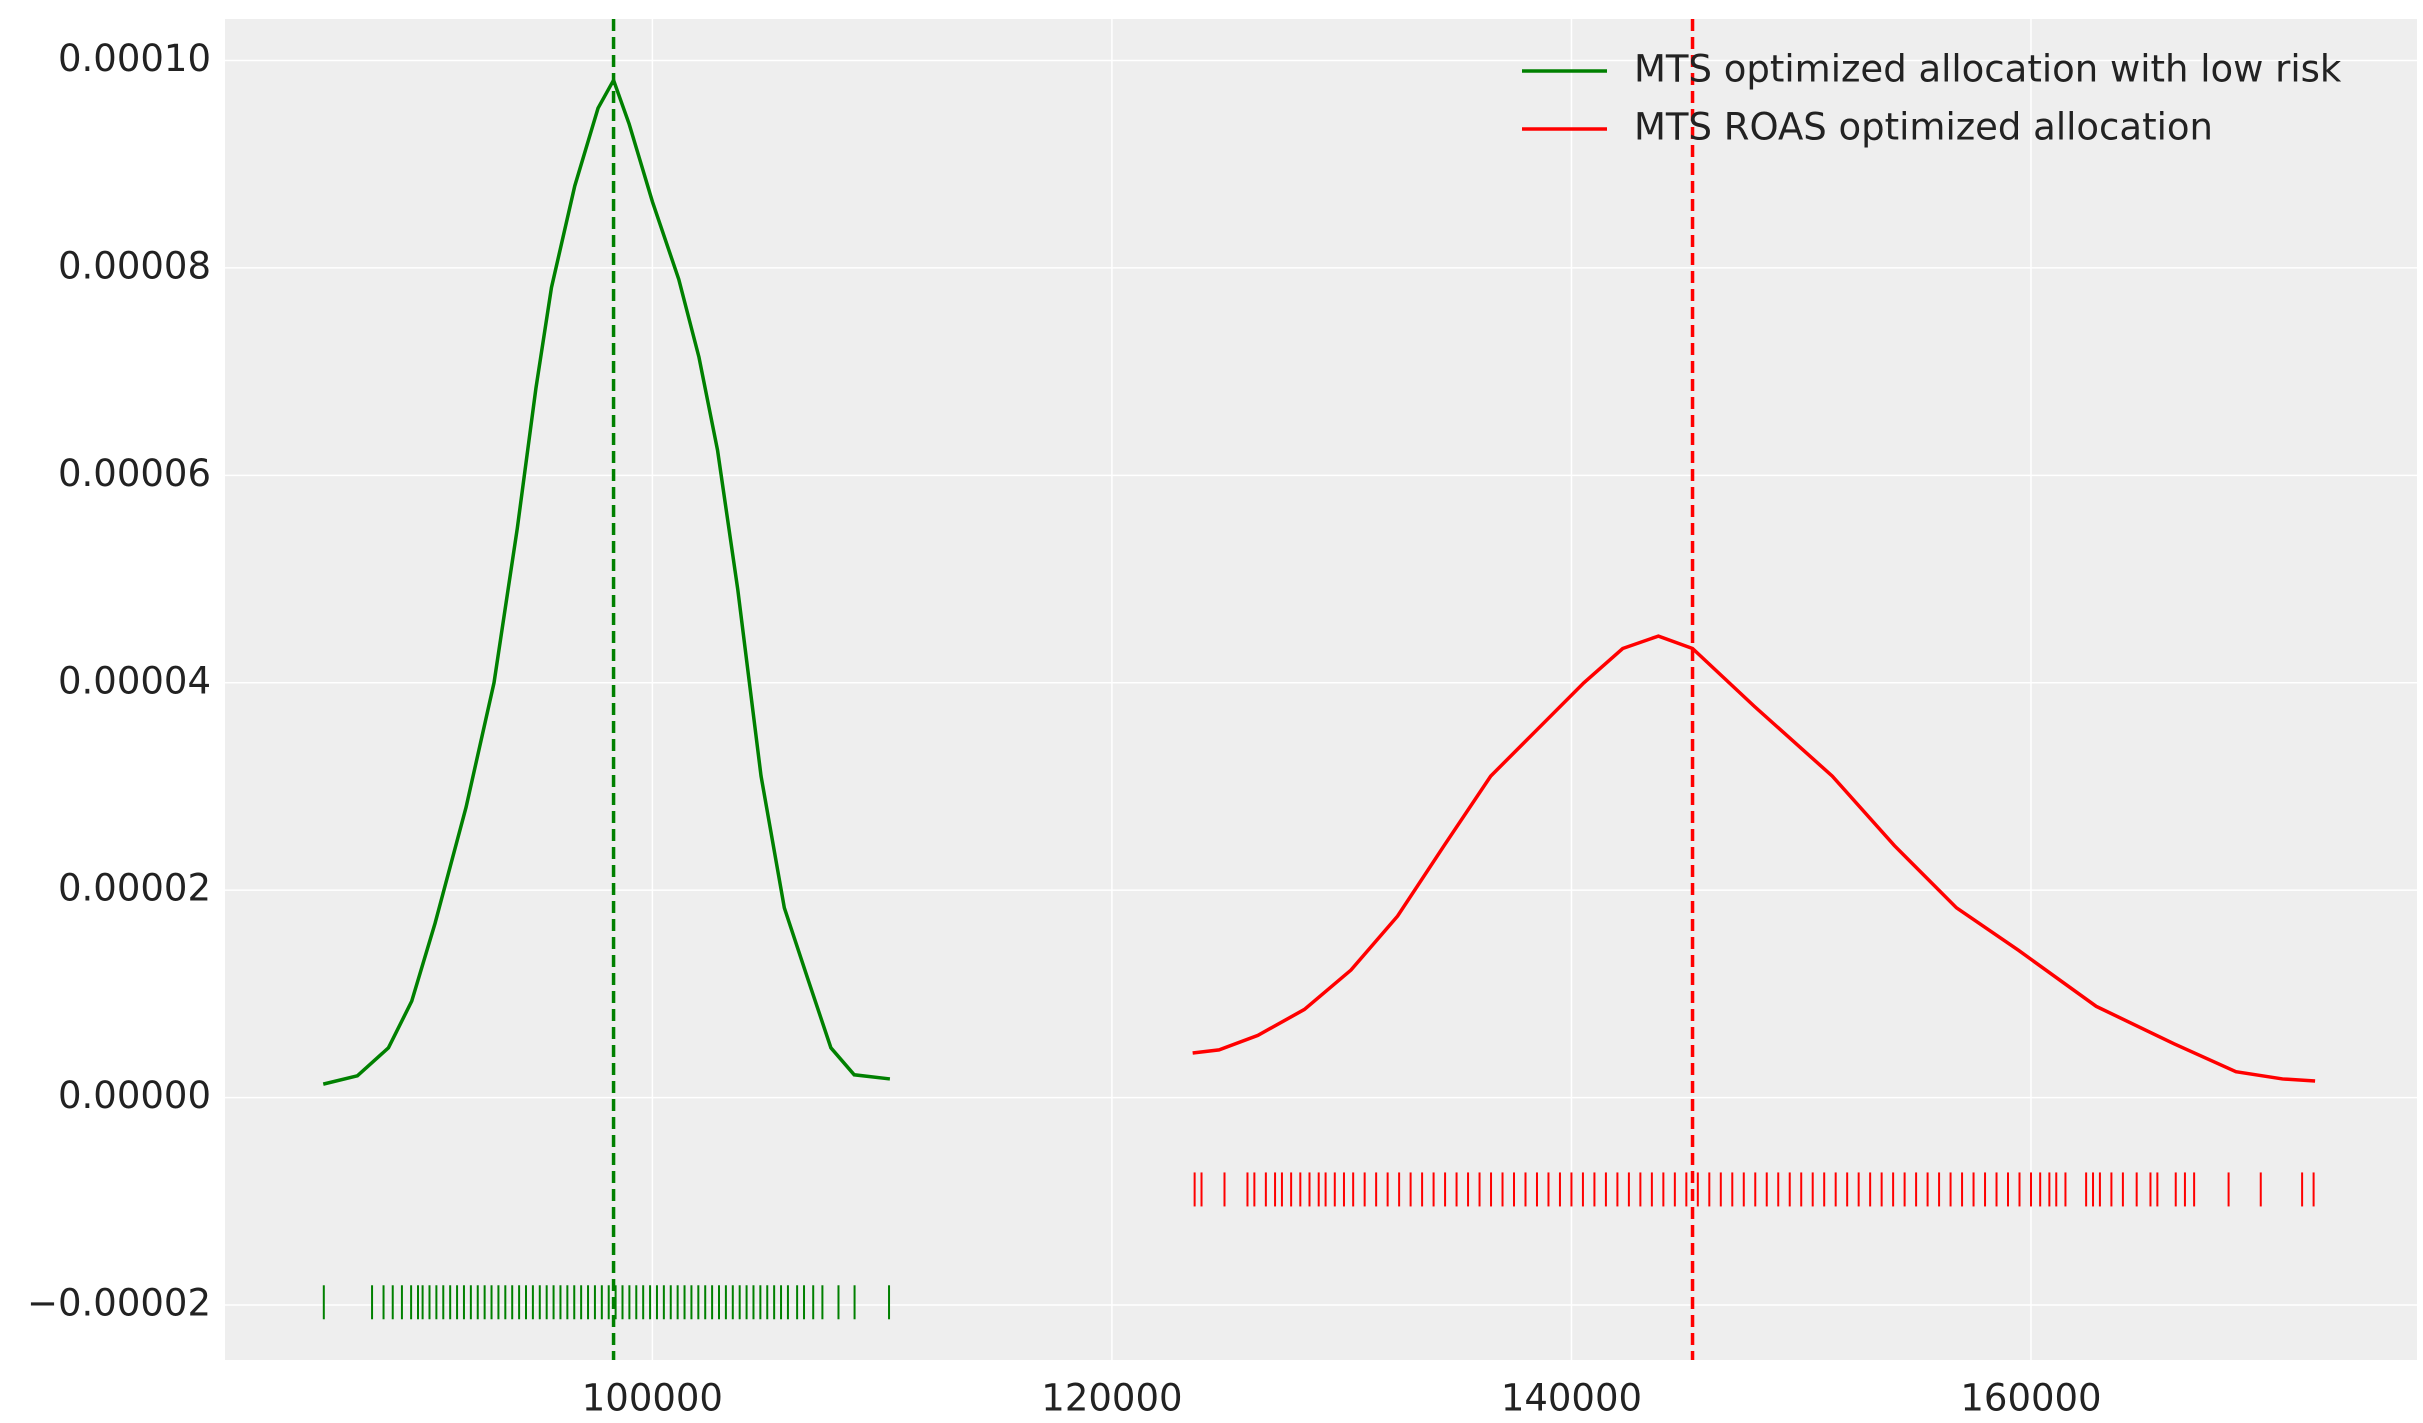 Image resolution: width=2423 pixels, height=1423 pixels. I want to click on legend-label: MTS optimized allocation with low risk, so click(1988, 69).